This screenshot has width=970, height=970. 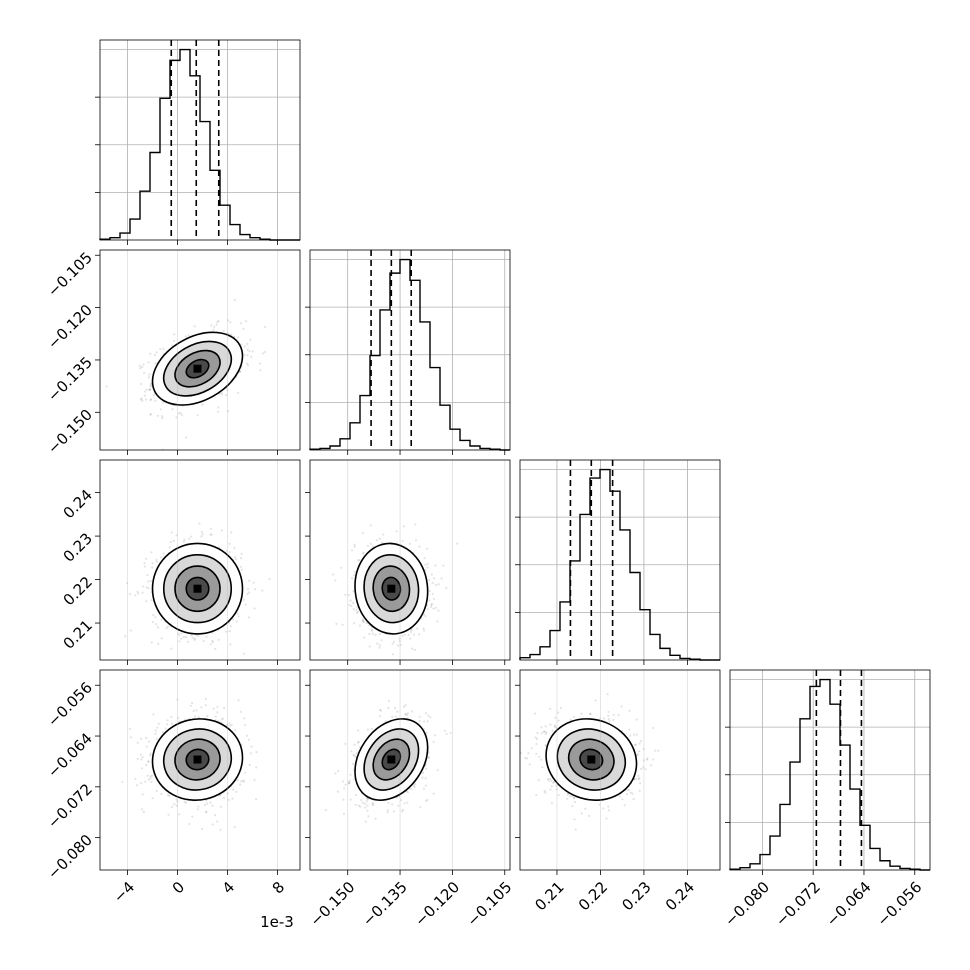 What do you see at coordinates (124, 892) in the screenshot?
I see `x-tick-label: −4` at bounding box center [124, 892].